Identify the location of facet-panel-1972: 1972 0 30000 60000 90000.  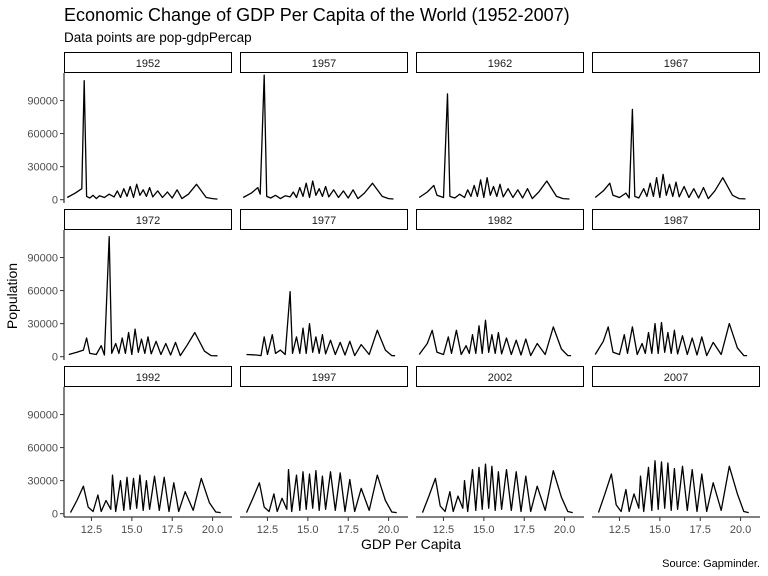
(129, 286).